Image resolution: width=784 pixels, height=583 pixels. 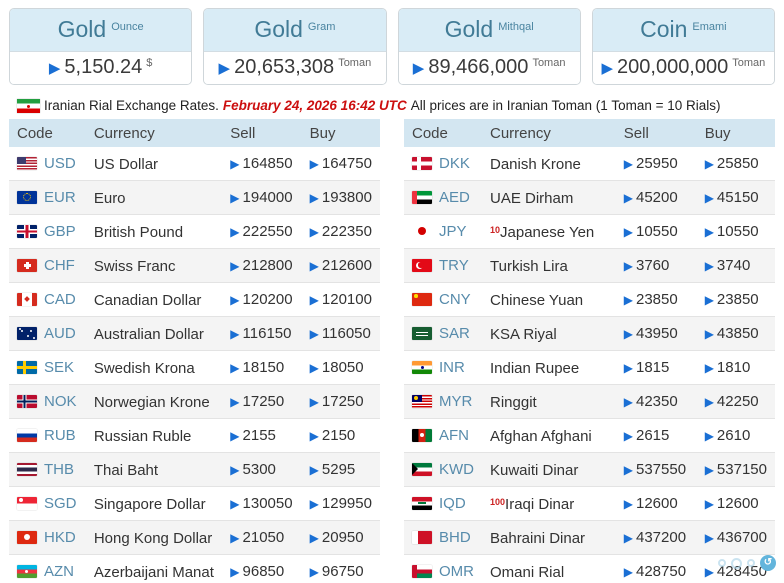 I want to click on currency-code-link: AUD, so click(x=60, y=333).